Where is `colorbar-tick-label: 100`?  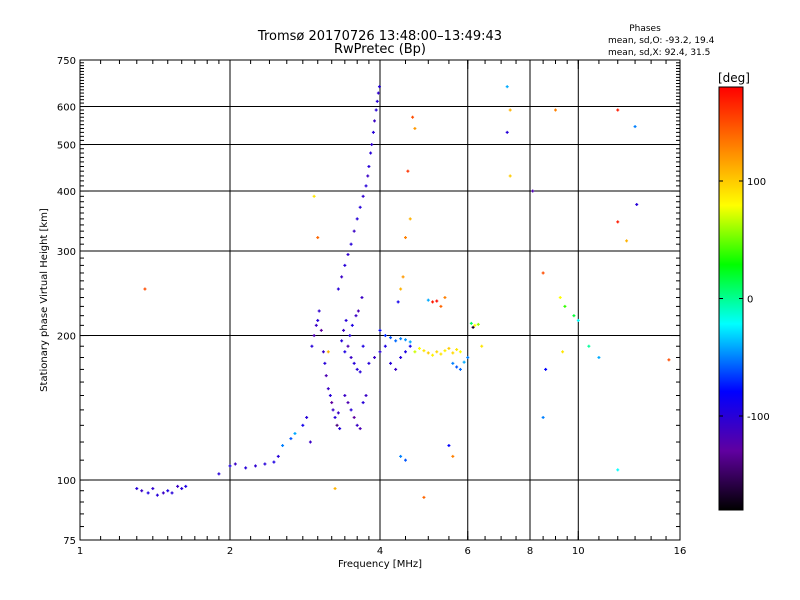
colorbar-tick-label: 100 is located at coordinates (756, 182).